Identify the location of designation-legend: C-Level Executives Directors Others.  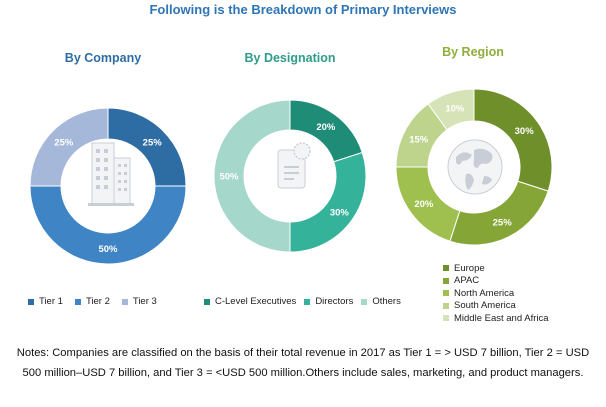
(302, 301).